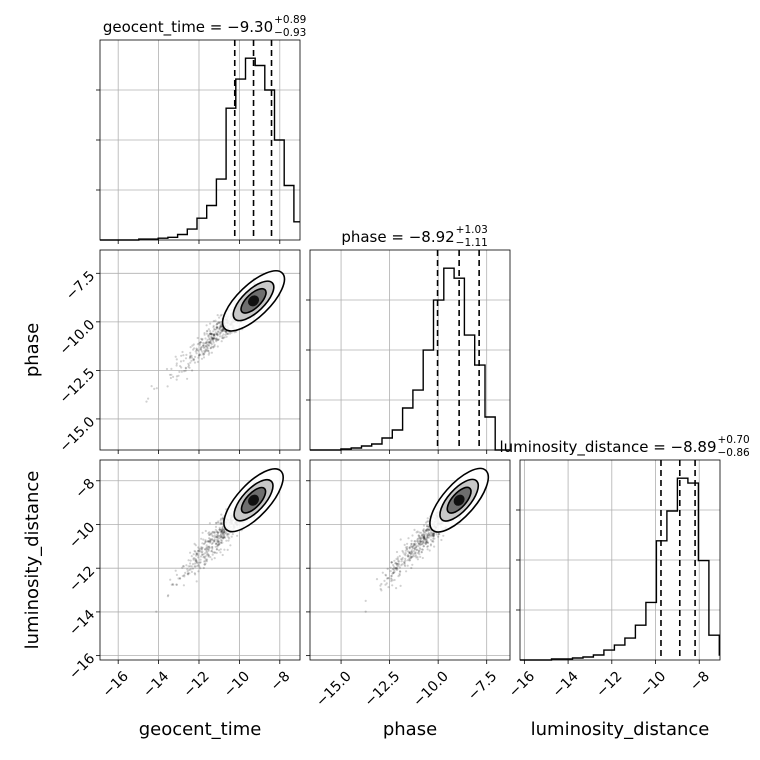  What do you see at coordinates (431, 689) in the screenshot?
I see `x-tick-label: −10.0` at bounding box center [431, 689].